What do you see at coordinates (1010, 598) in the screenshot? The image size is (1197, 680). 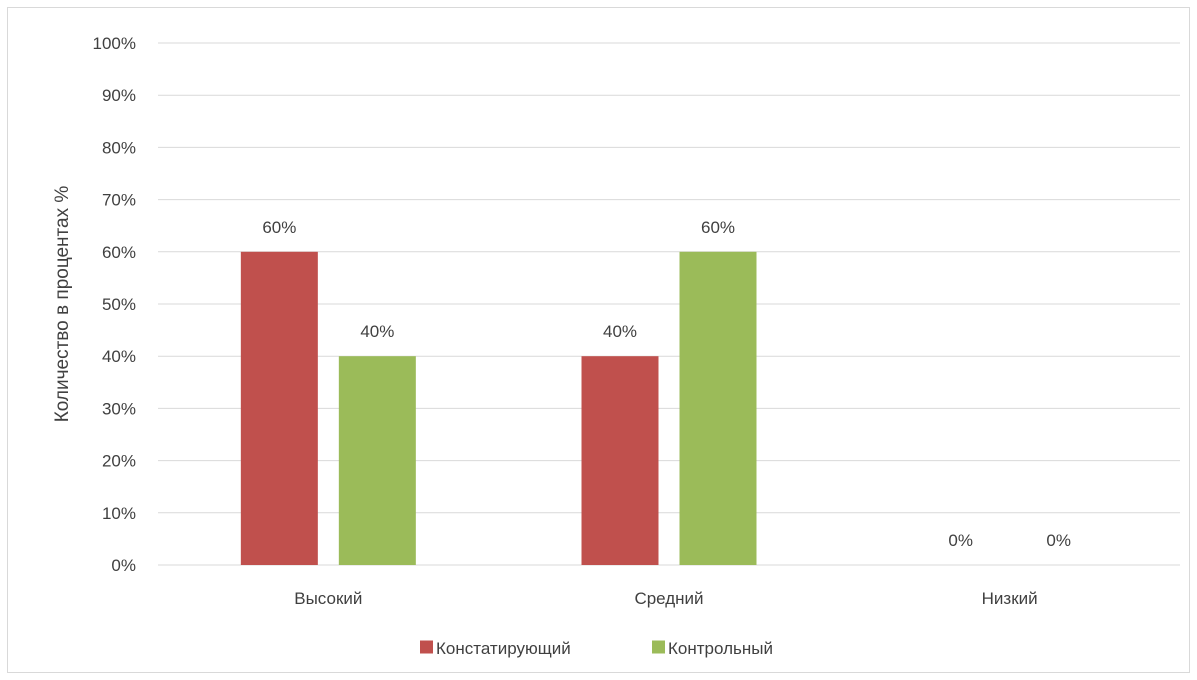 I see `x-category-label: Низкий` at bounding box center [1010, 598].